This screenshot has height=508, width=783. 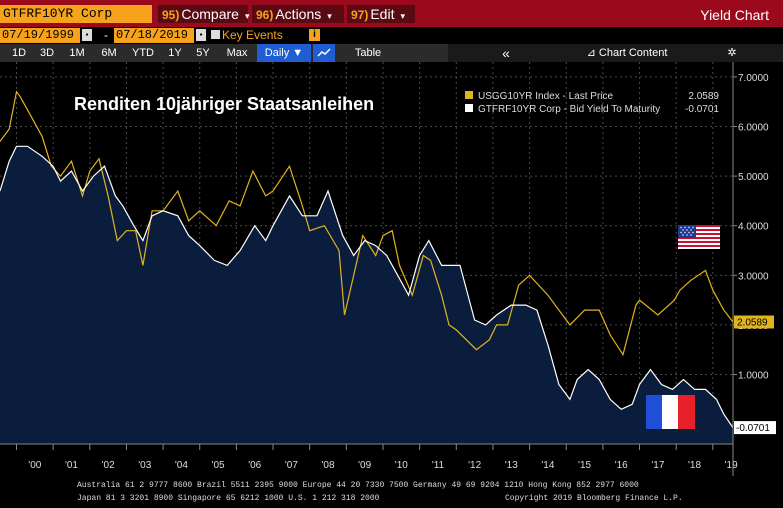 I want to click on menu-number: 97), so click(x=360, y=15).